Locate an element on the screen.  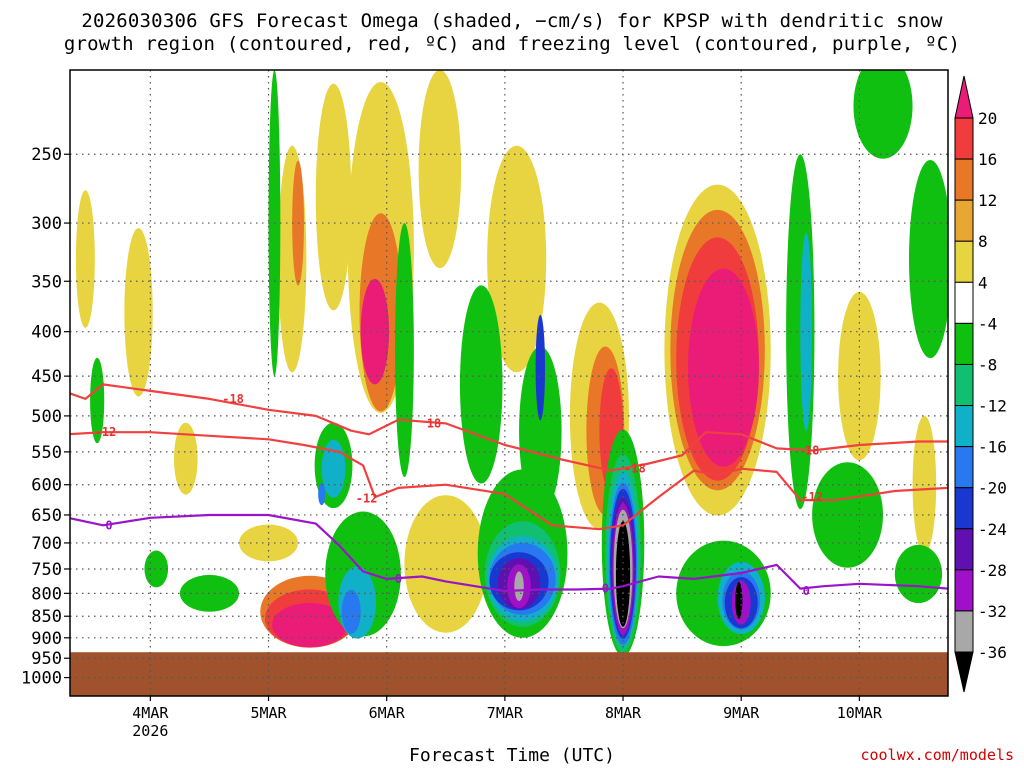
time-tick-label: 5MAR is located at coordinates (268, 713).